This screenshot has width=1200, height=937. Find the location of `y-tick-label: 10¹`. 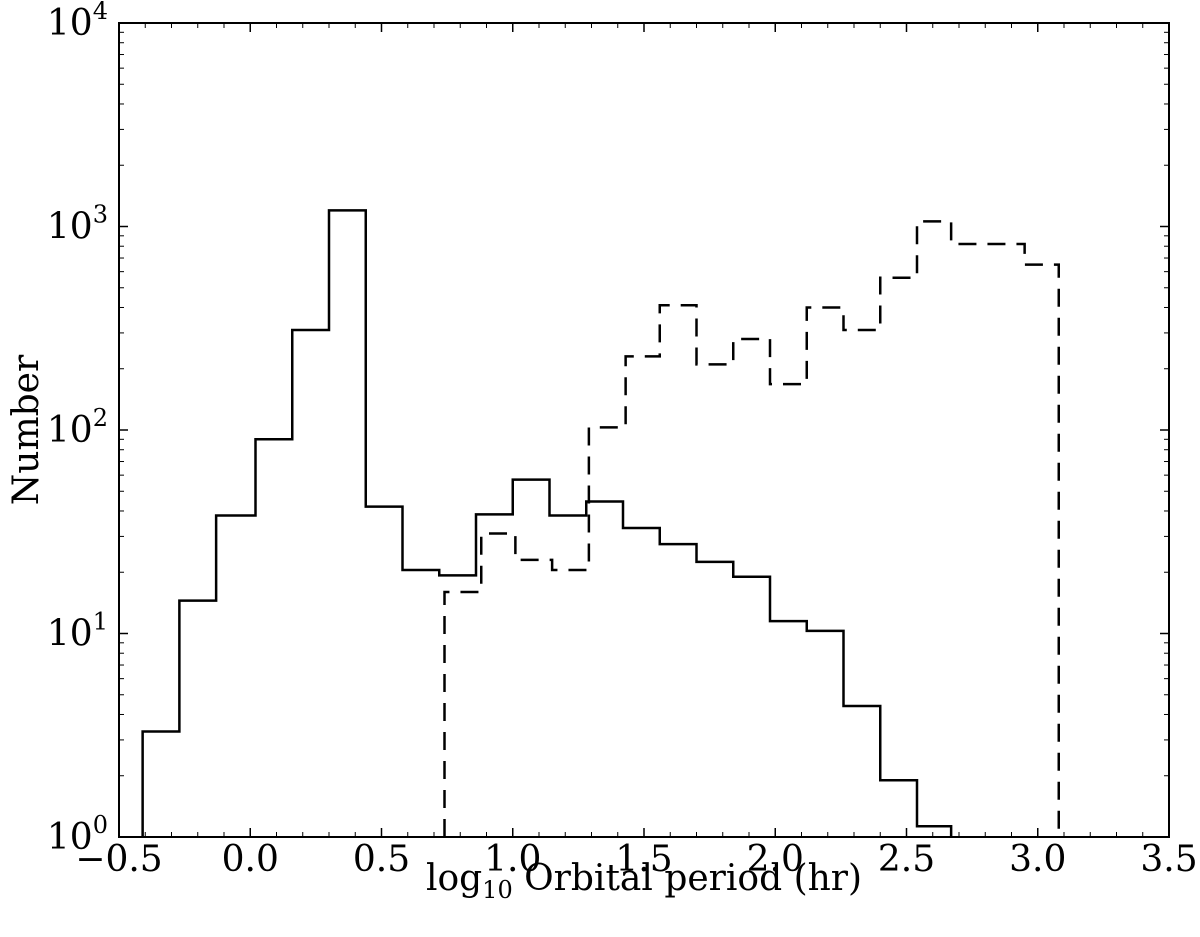

y-tick-label: 10¹ is located at coordinates (77, 631).